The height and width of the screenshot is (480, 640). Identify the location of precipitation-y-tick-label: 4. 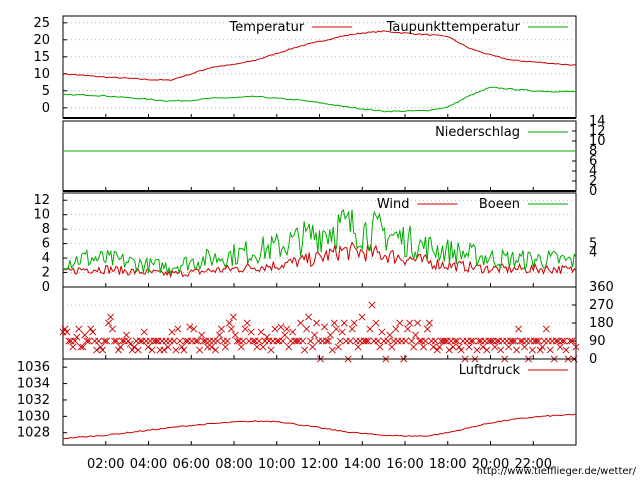
(593, 171).